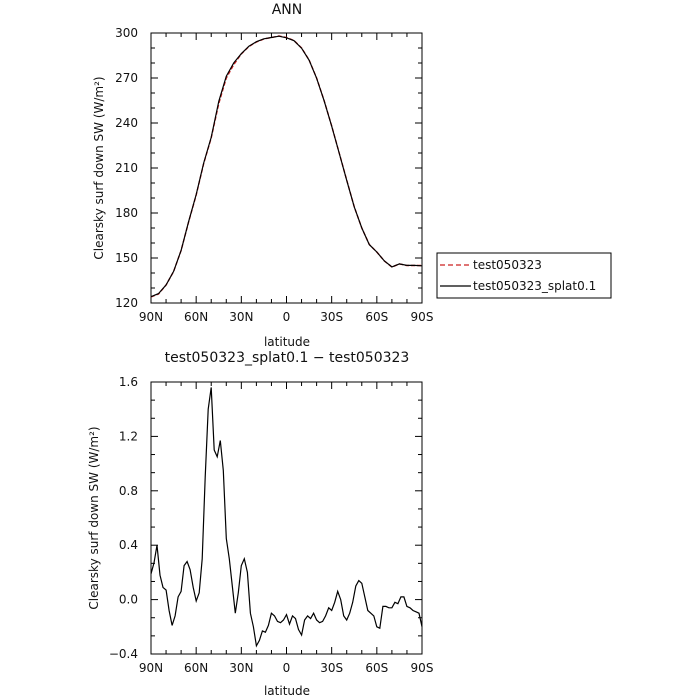 This screenshot has height=700, width=700. Describe the element at coordinates (287, 342) in the screenshot. I see `top-panel-x-axis-title: latitude` at that location.